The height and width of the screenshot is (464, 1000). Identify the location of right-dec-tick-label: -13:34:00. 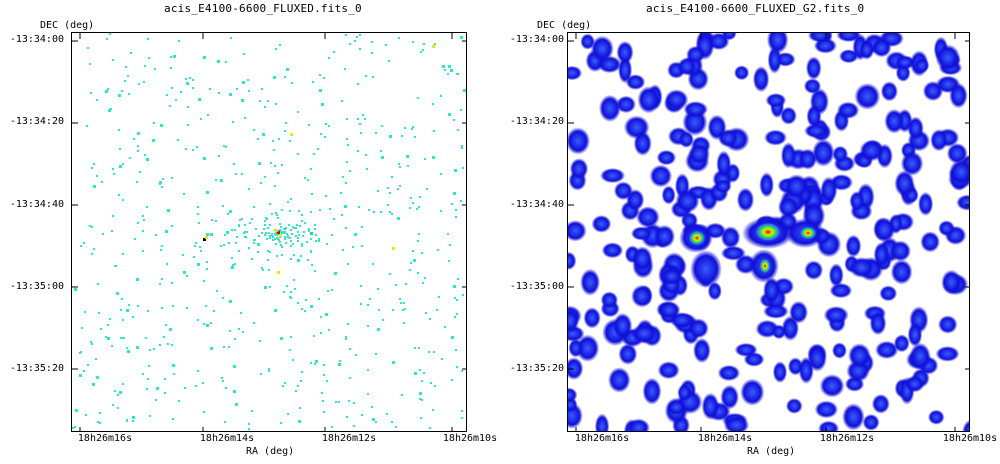
(536, 39).